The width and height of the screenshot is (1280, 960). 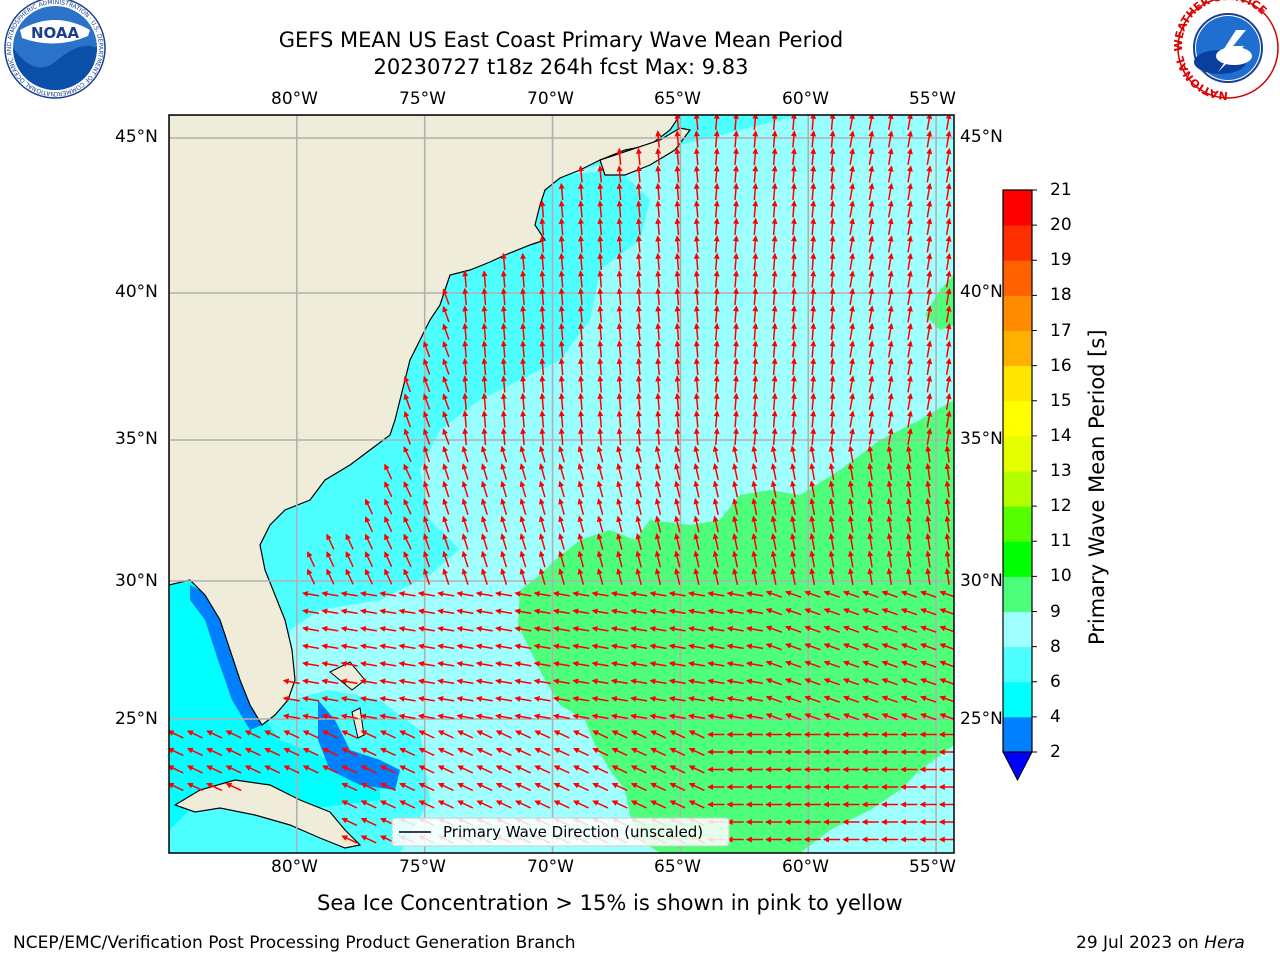 I want to click on footer-date-text: 29 Jul 2023 on, so click(x=1140, y=943).